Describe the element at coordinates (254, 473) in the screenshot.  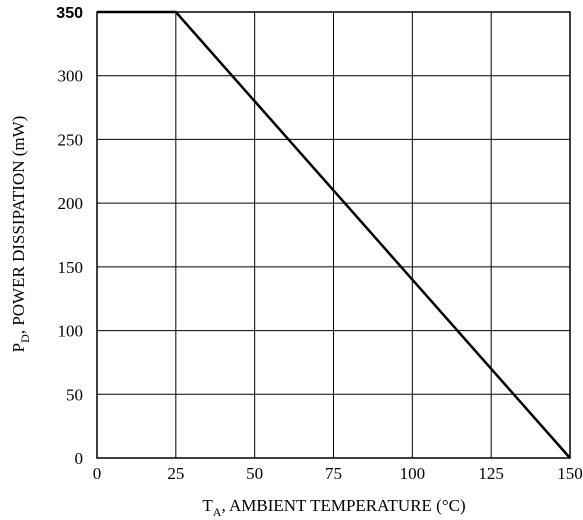
I see `x-tick-label: 50` at that location.